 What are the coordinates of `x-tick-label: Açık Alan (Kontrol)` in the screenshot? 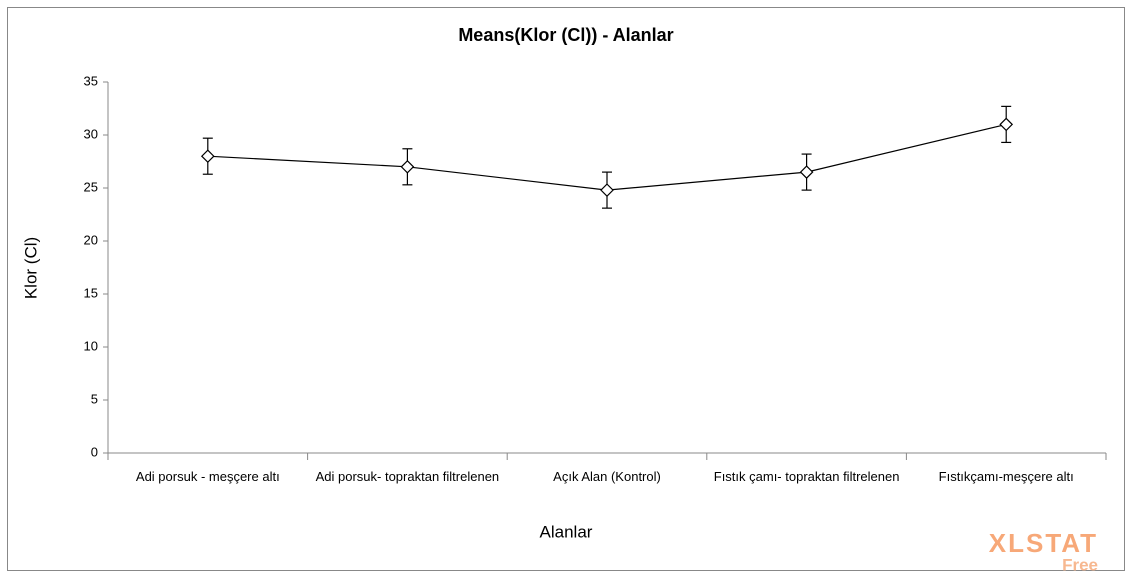 It's located at (607, 476).